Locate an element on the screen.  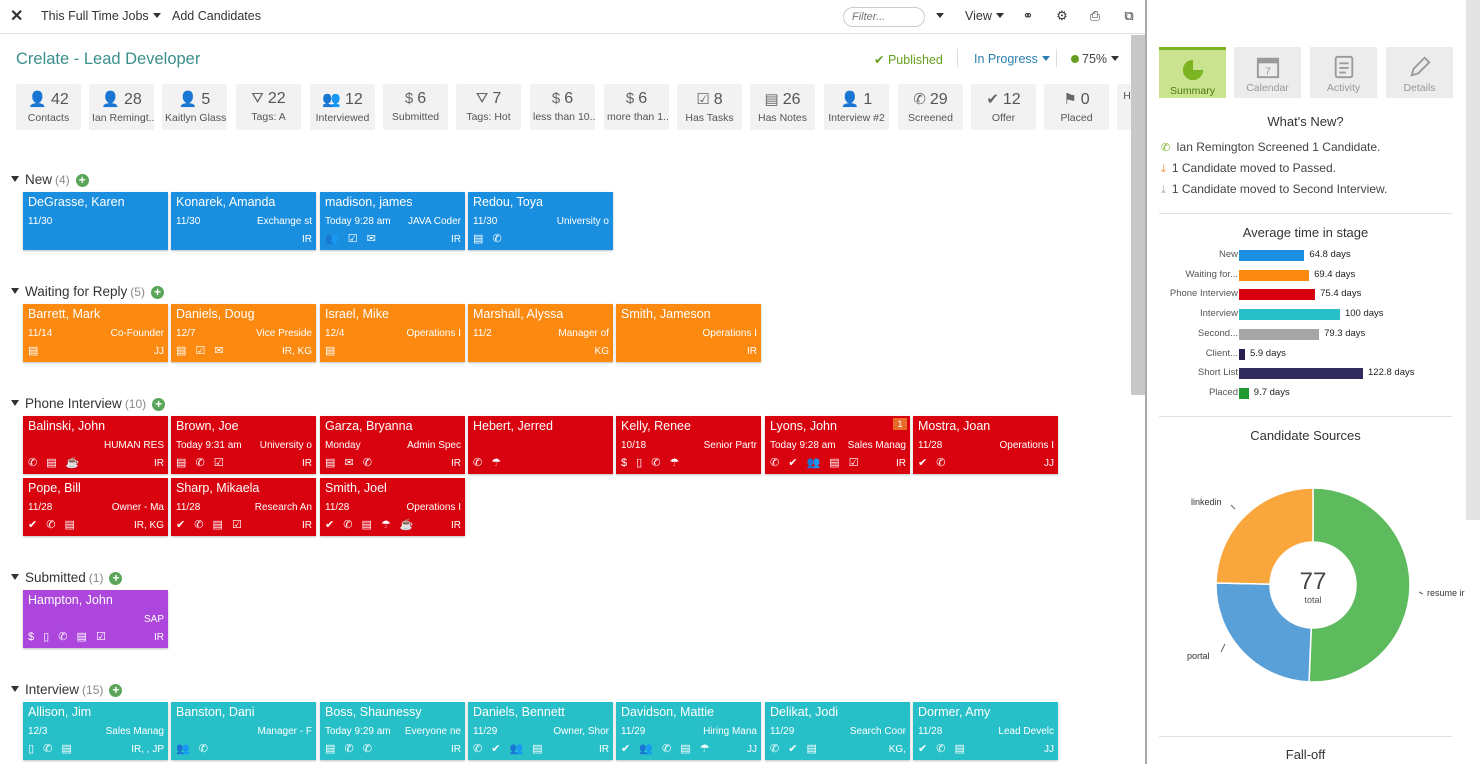
right-scrollbar is located at coordinates (1473, 260).